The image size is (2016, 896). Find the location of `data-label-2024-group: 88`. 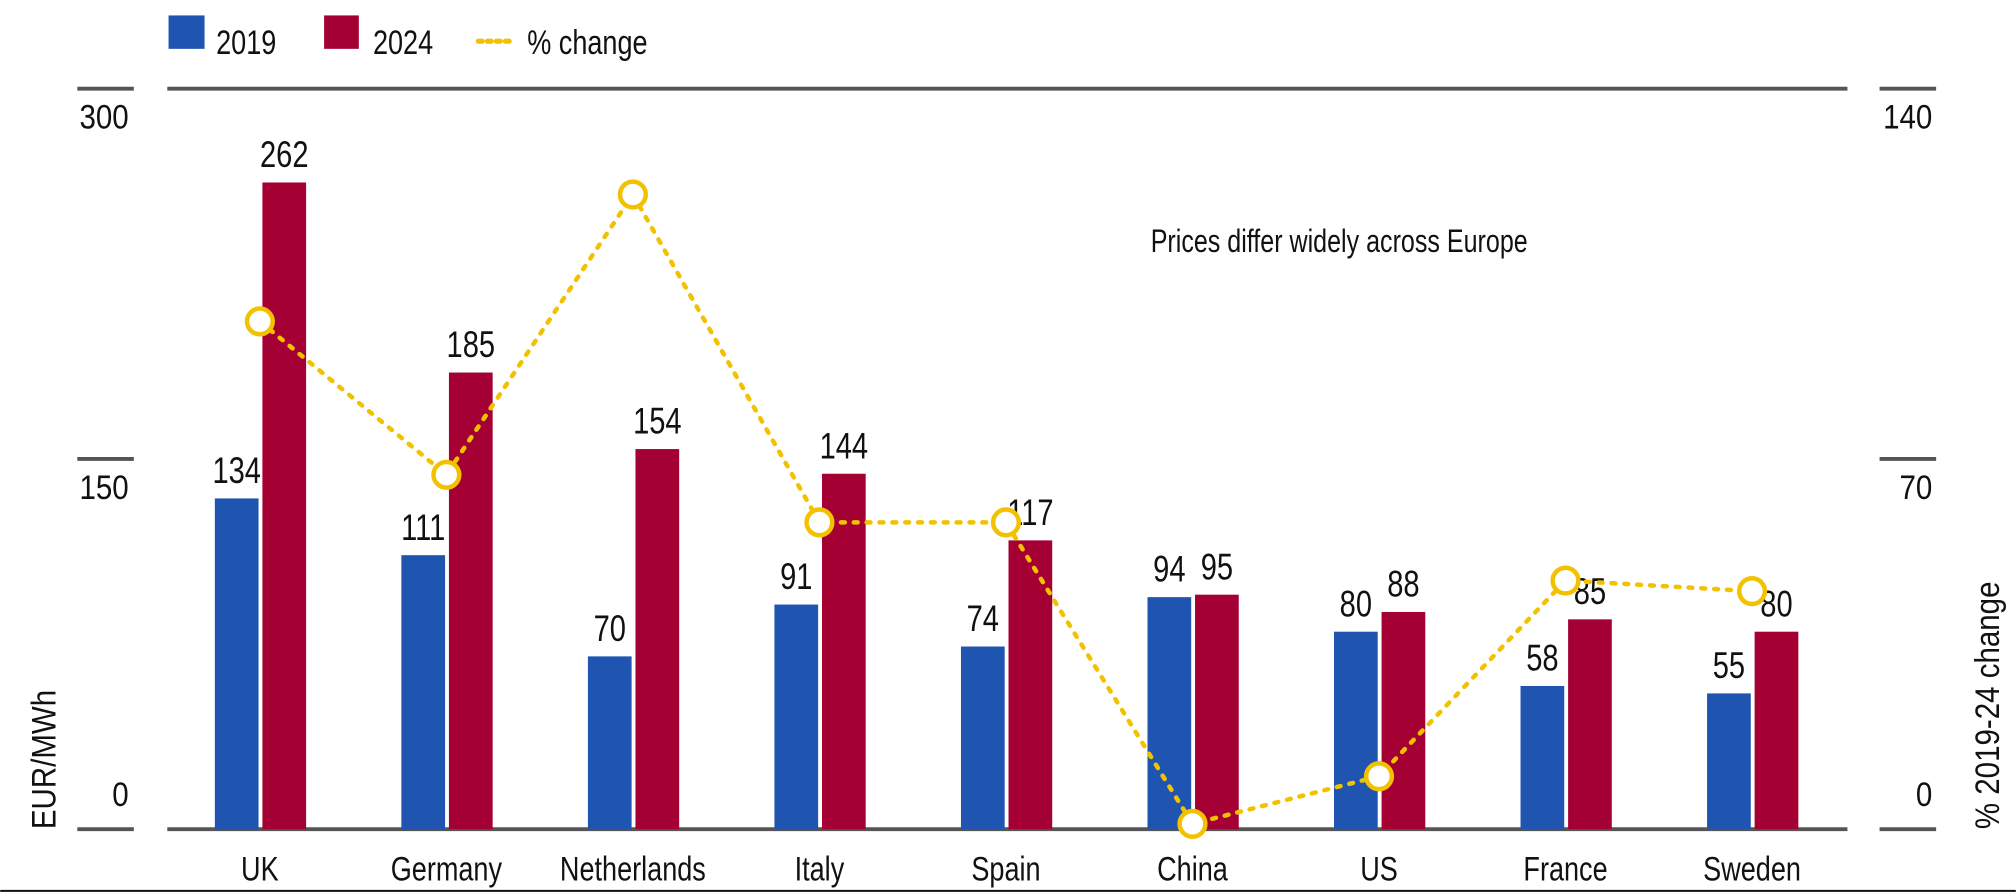

data-label-2024-group: 88 is located at coordinates (1403, 584).